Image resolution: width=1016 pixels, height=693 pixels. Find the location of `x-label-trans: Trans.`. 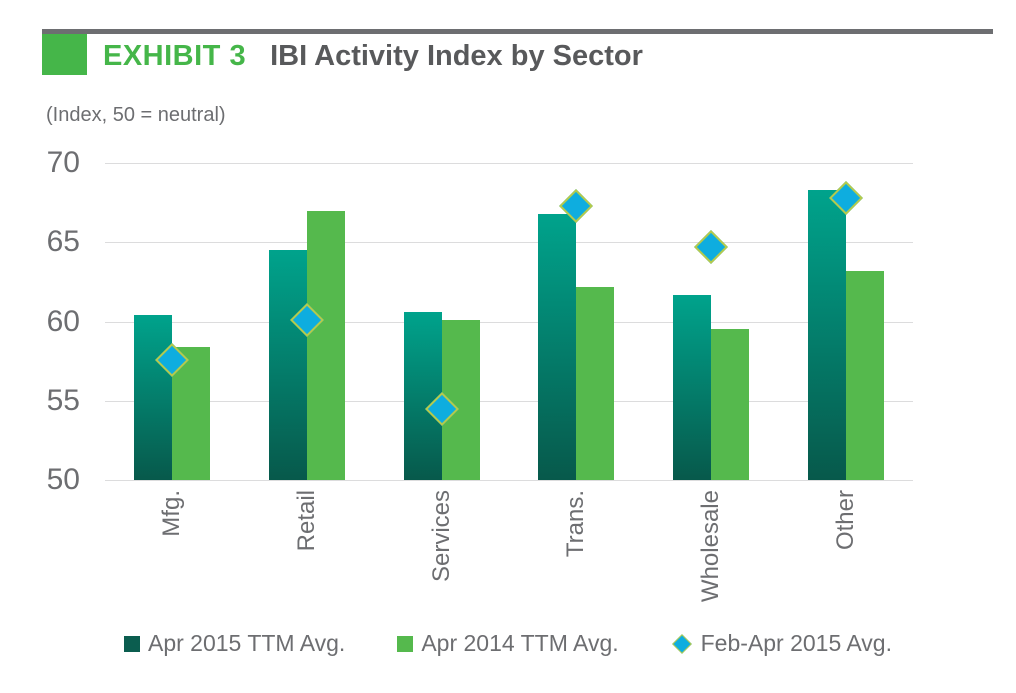

x-label-trans: Trans. is located at coordinates (576, 524).